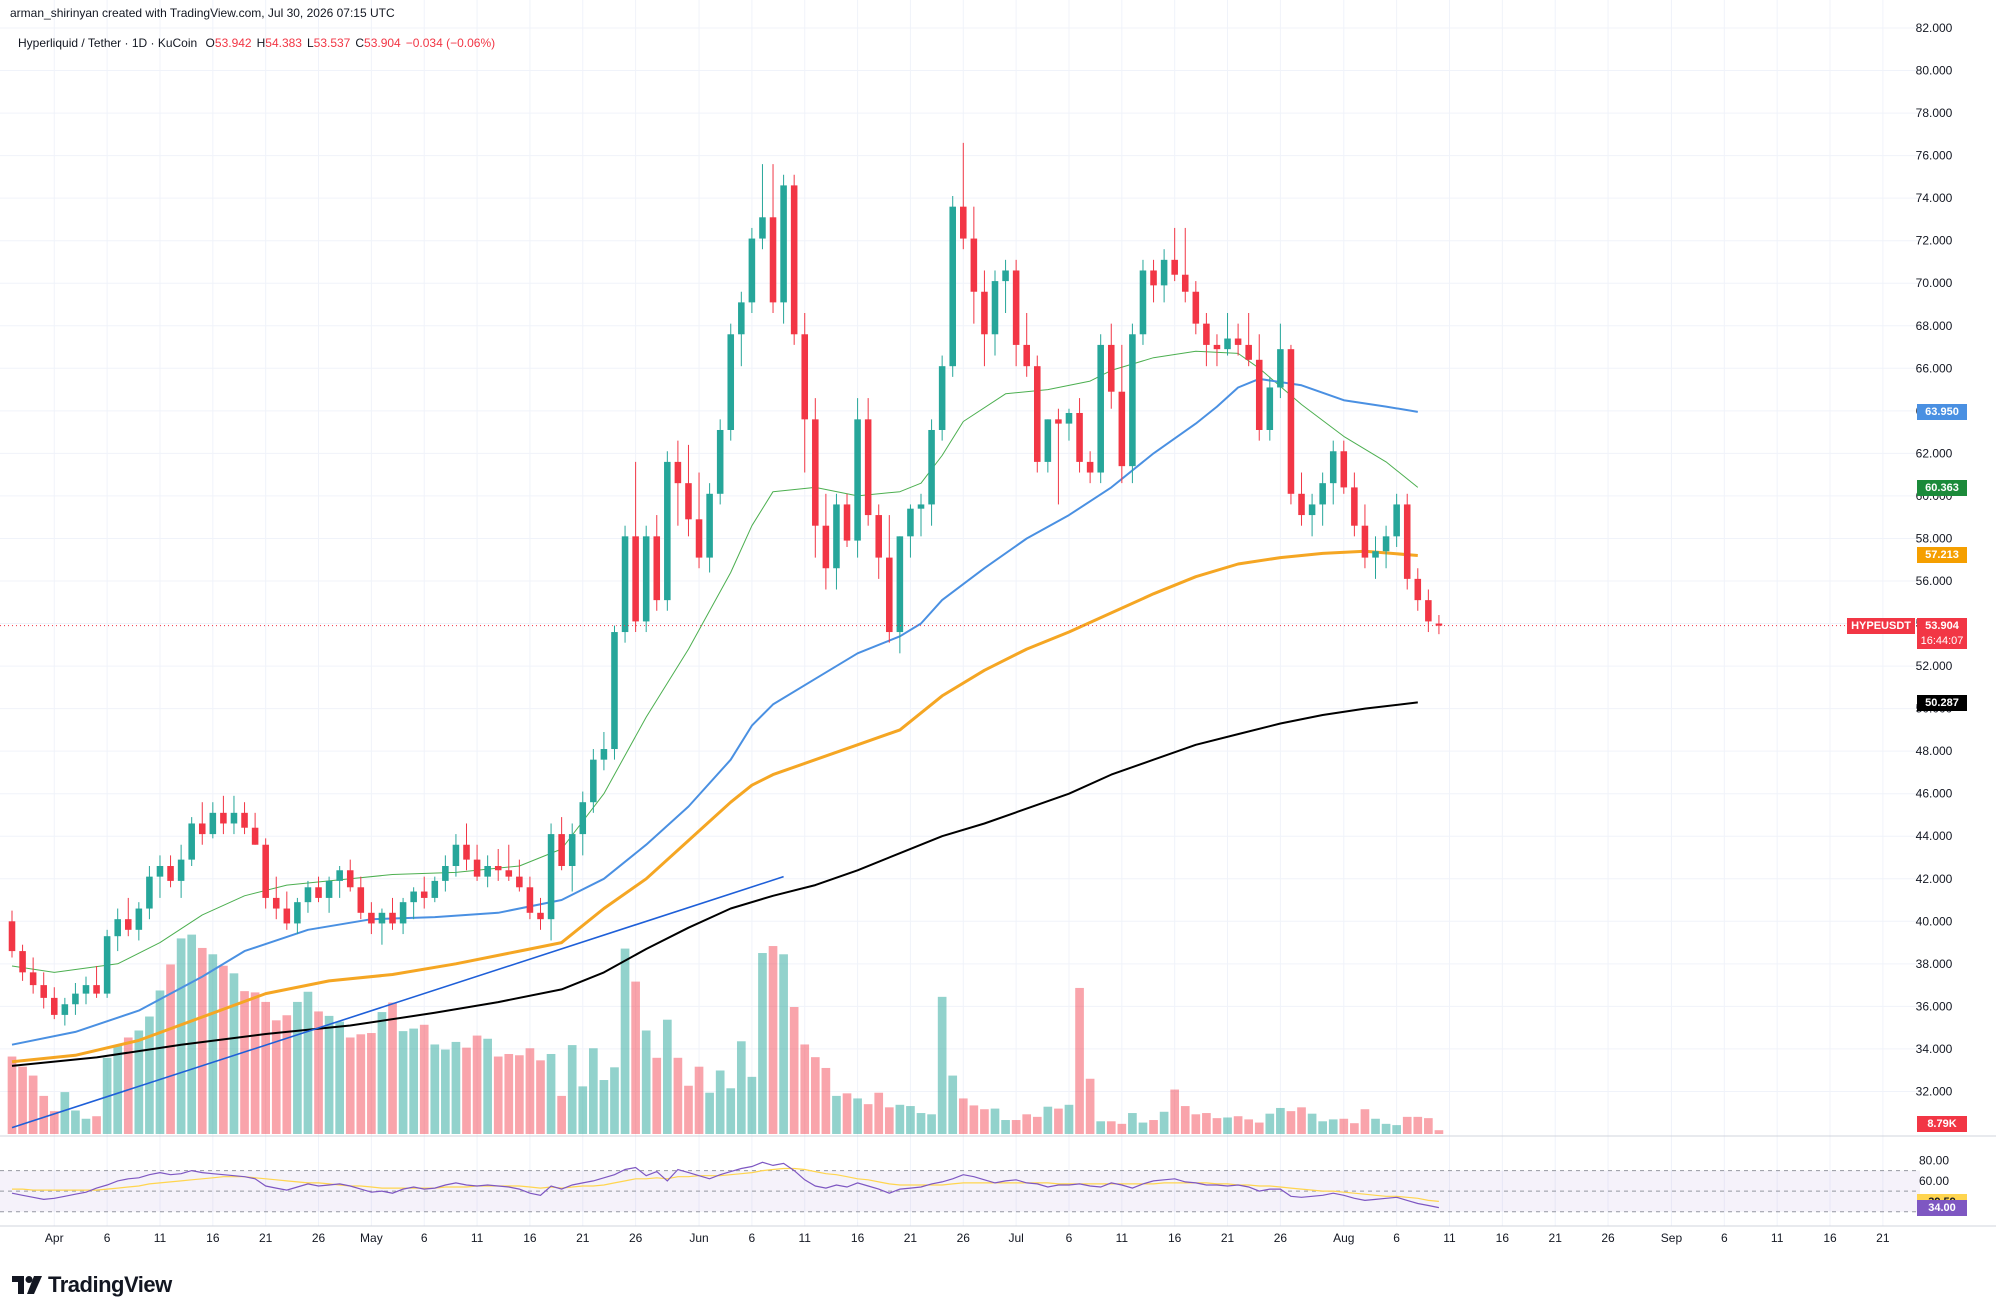 The width and height of the screenshot is (1996, 1314). What do you see at coordinates (210, 43) in the screenshot?
I see `ohlc-label: O` at bounding box center [210, 43].